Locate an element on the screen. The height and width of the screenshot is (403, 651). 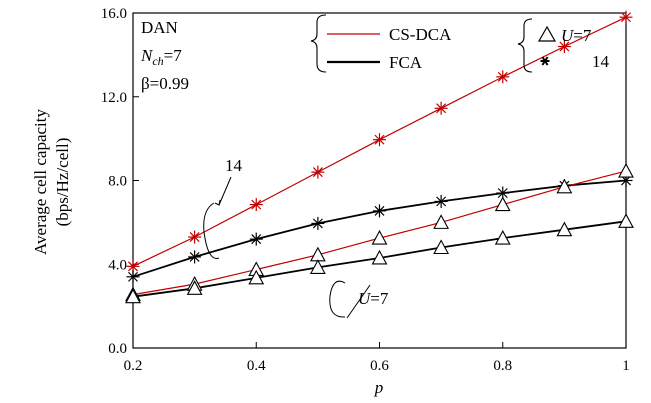
y-axis-title-line1: Average cell capacity is located at coordinates (40, 182).